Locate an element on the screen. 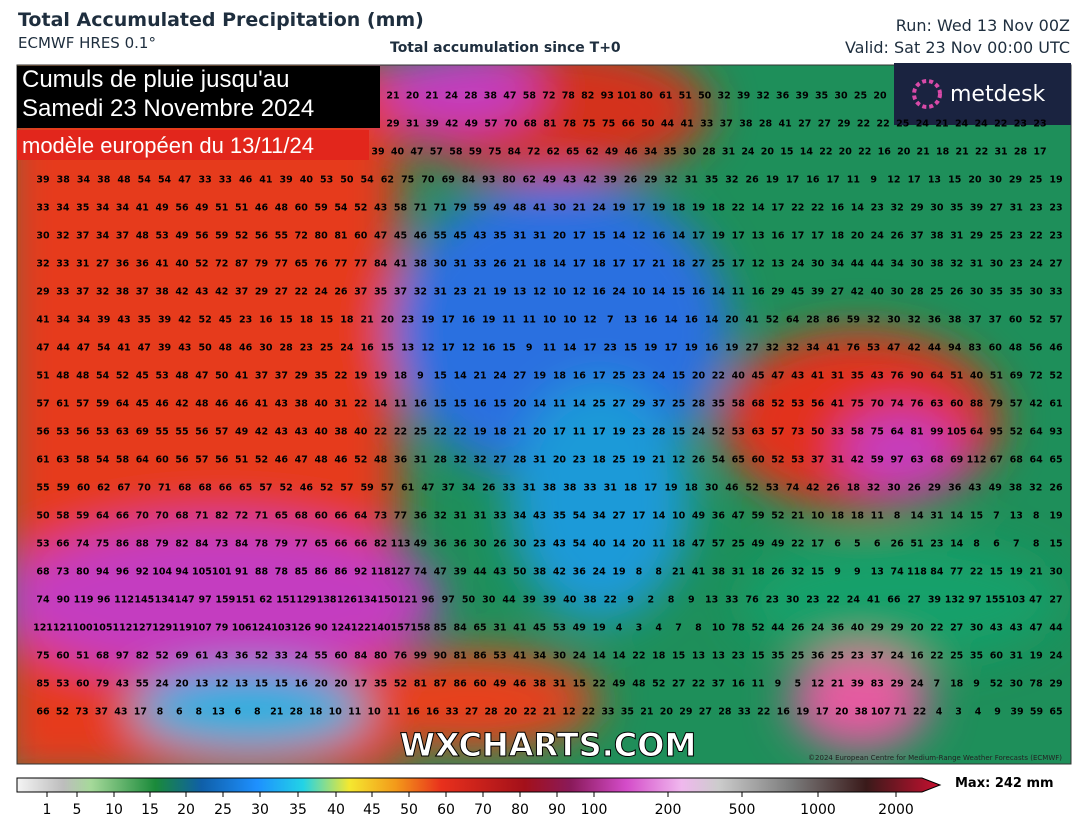  grid-value: 26 is located at coordinates (752, 180).